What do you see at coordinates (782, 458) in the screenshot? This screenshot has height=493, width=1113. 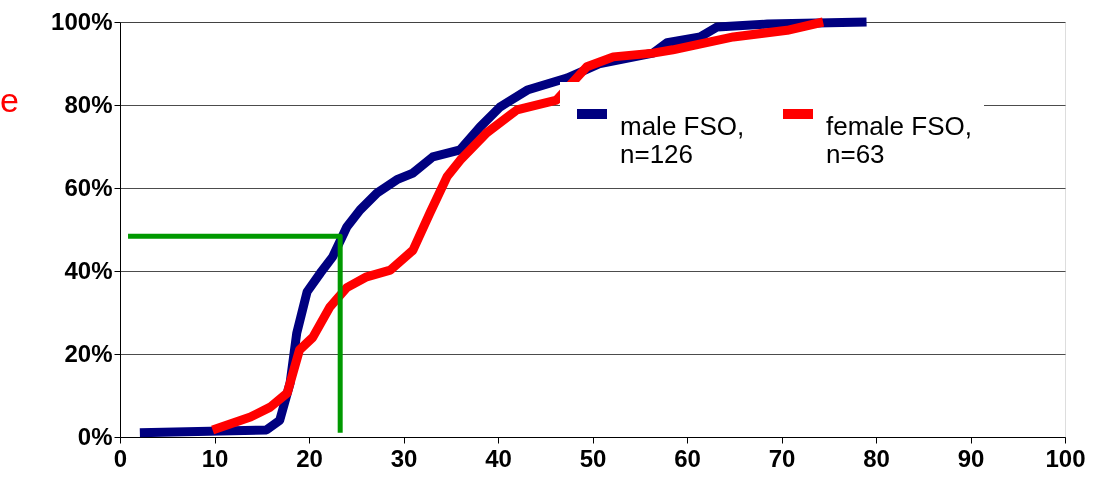 I see `x-tick-label: 70` at bounding box center [782, 458].